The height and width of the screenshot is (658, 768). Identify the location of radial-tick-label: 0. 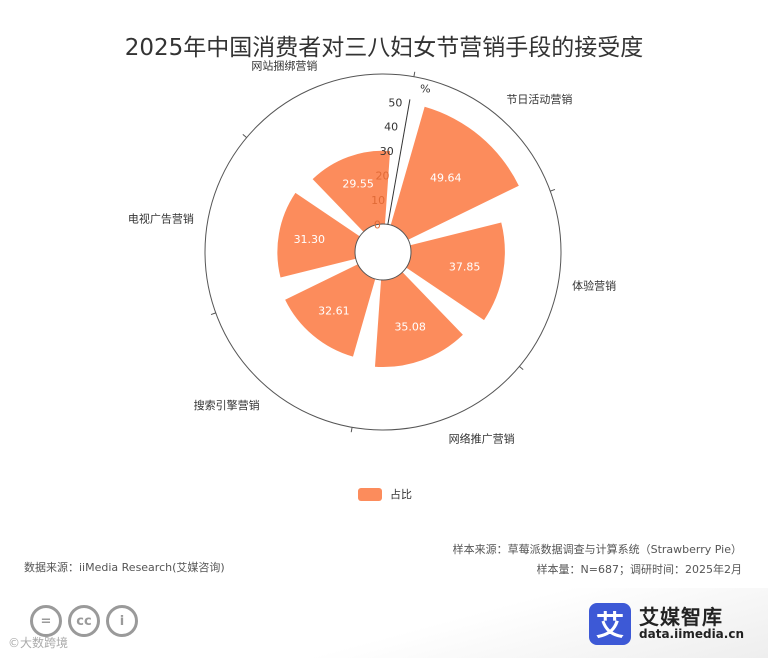
(377, 224).